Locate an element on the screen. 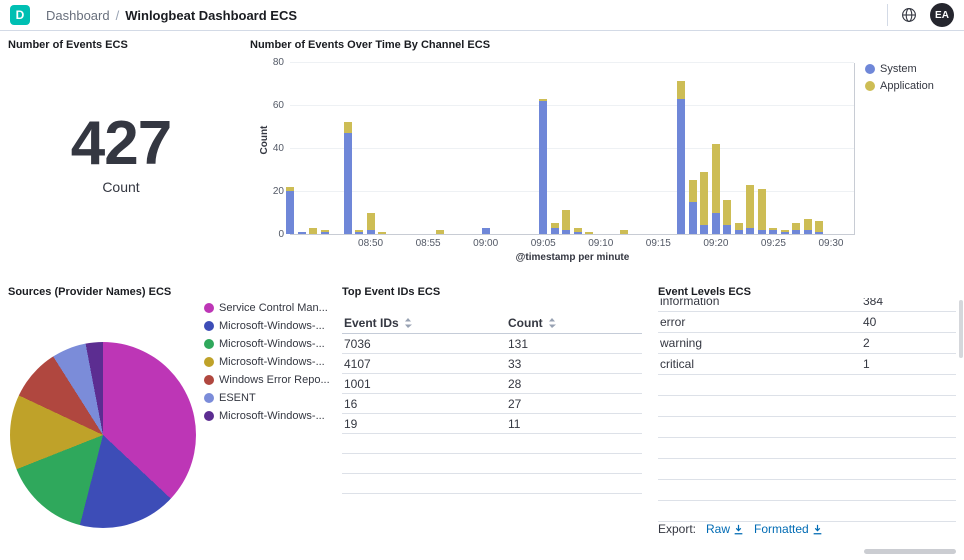  bar-09:07 is located at coordinates (566, 222).